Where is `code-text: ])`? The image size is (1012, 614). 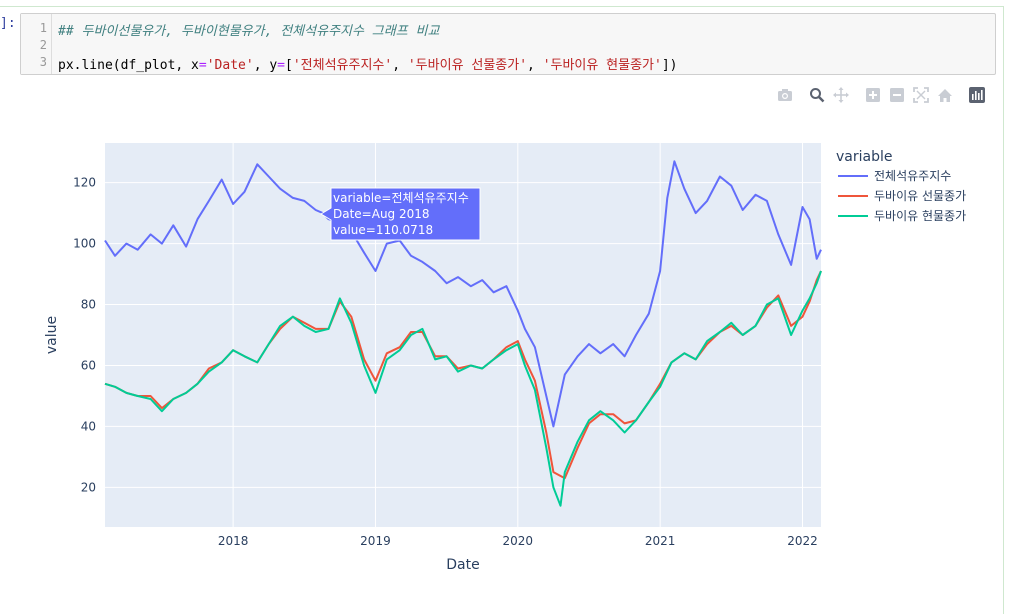
code-text: ]) is located at coordinates (669, 65).